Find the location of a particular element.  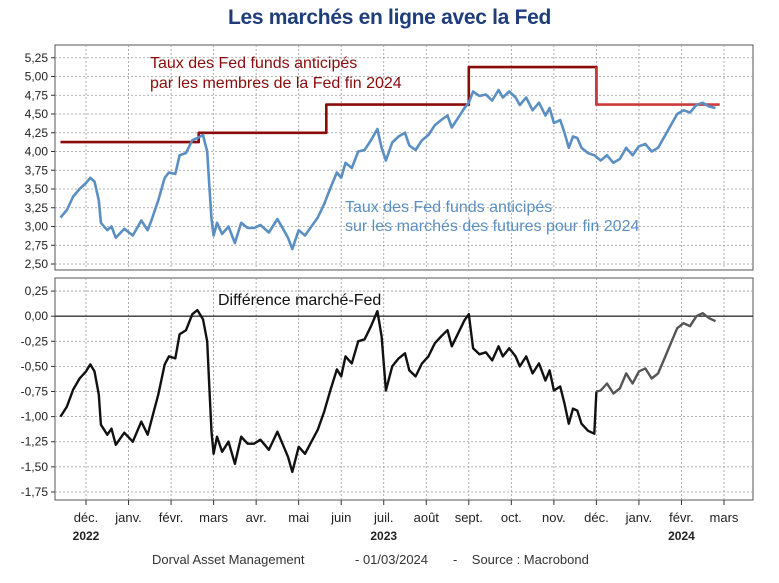

top-panel-ytick-label: 5,25 is located at coordinates (37, 58).